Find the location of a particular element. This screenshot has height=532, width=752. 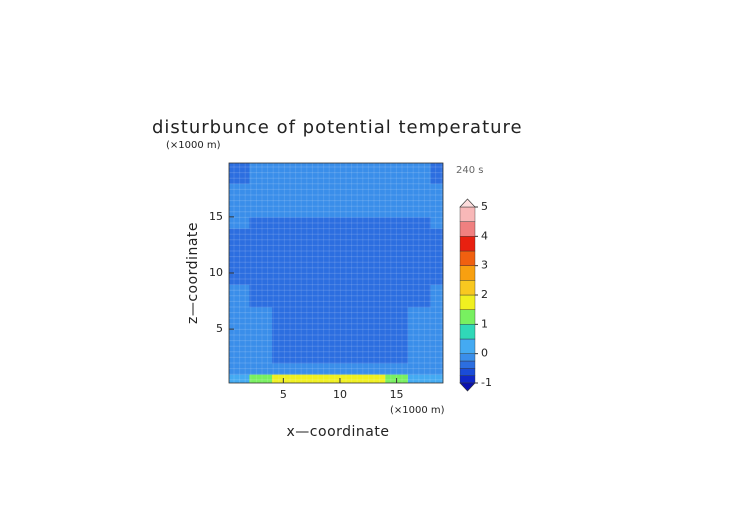

time-label: 240 s is located at coordinates (469, 170).